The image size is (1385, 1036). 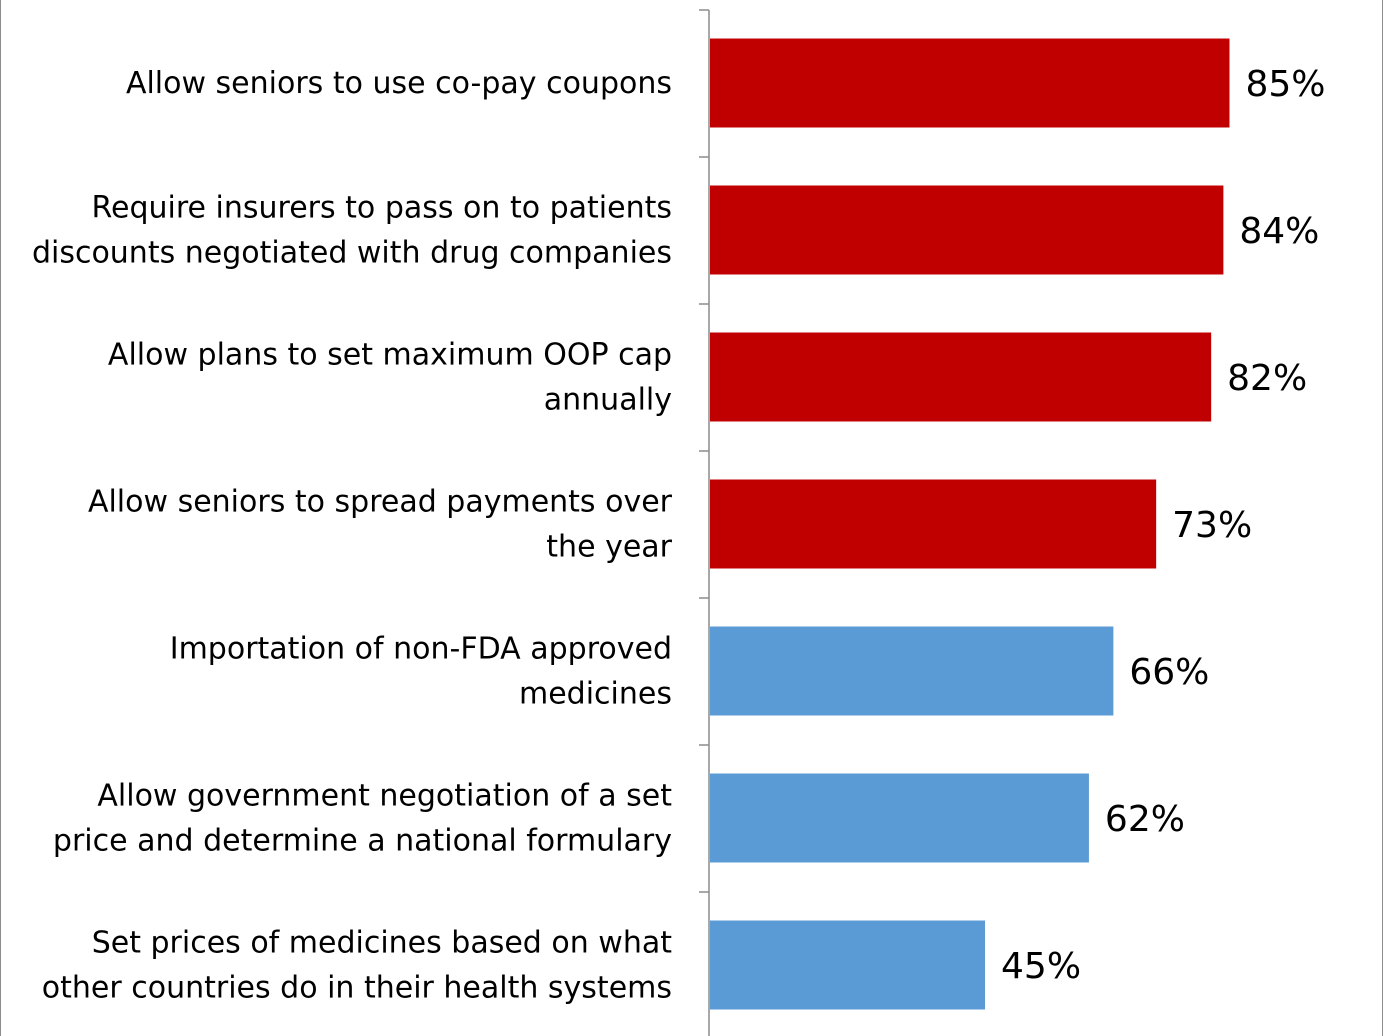 I want to click on category-label-line: Set prices of medicines based on what, so click(x=382, y=943).